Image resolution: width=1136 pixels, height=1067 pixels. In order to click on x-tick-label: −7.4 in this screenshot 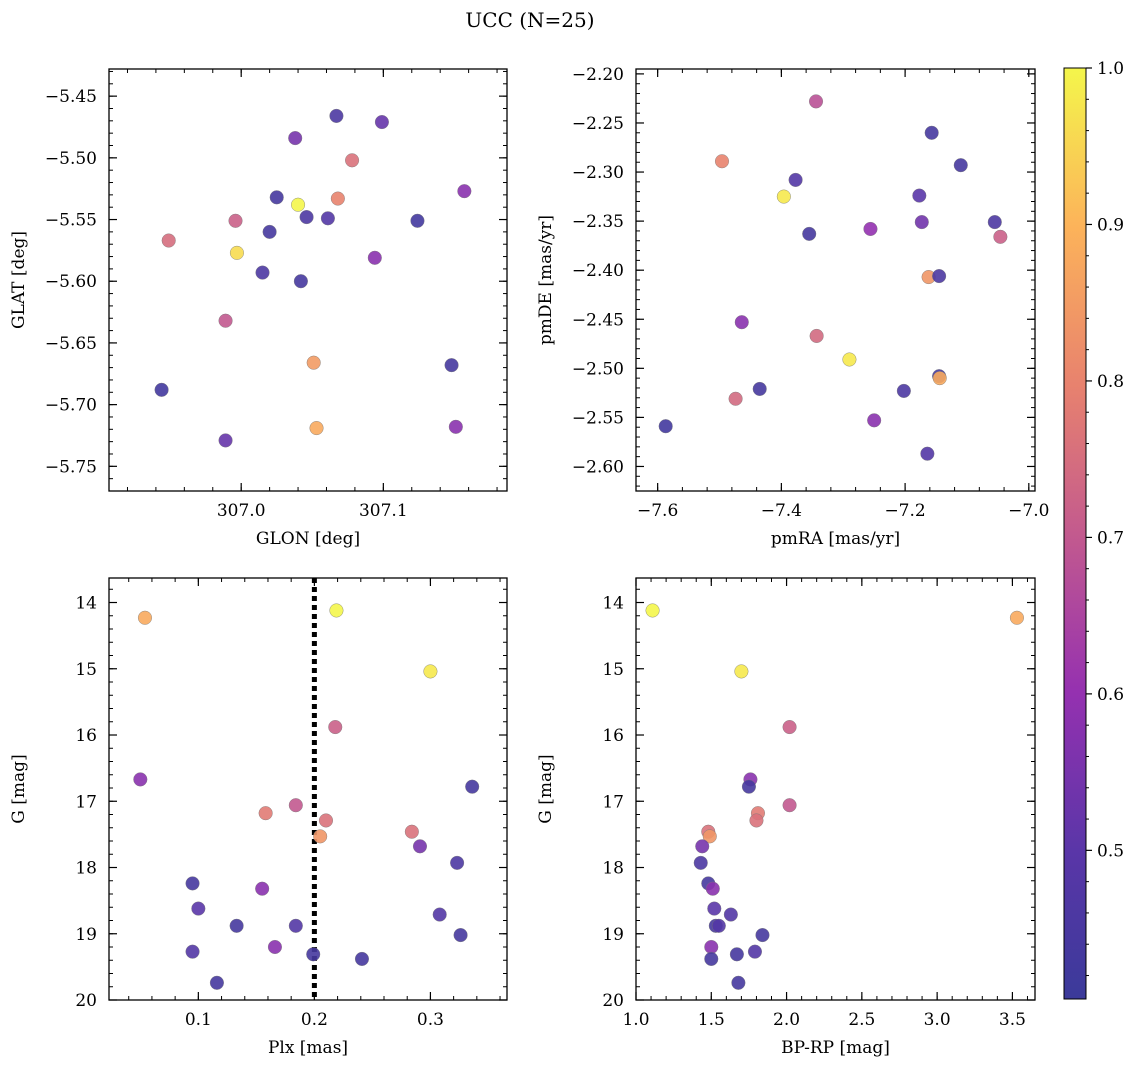, I will do `click(781, 511)`.